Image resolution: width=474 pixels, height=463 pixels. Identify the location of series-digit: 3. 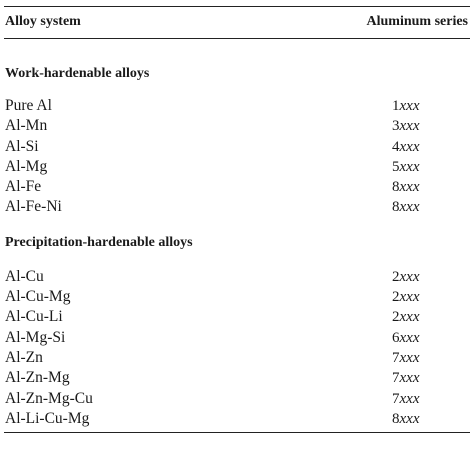
(396, 126).